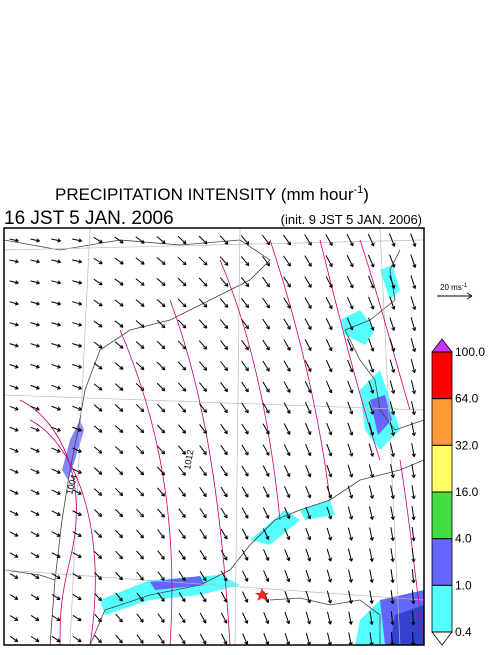  What do you see at coordinates (455, 296) in the screenshot?
I see `reference-vector` at bounding box center [455, 296].